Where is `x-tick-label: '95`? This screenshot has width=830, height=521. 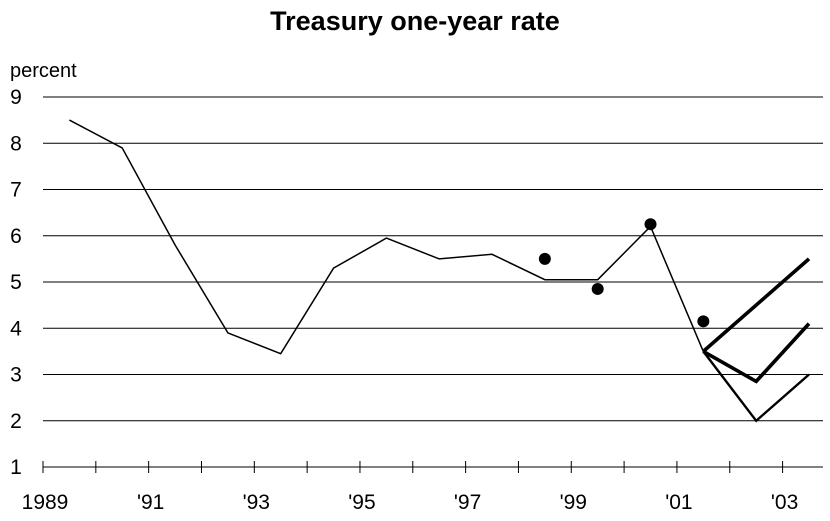 x-tick-label: '95 is located at coordinates (361, 502).